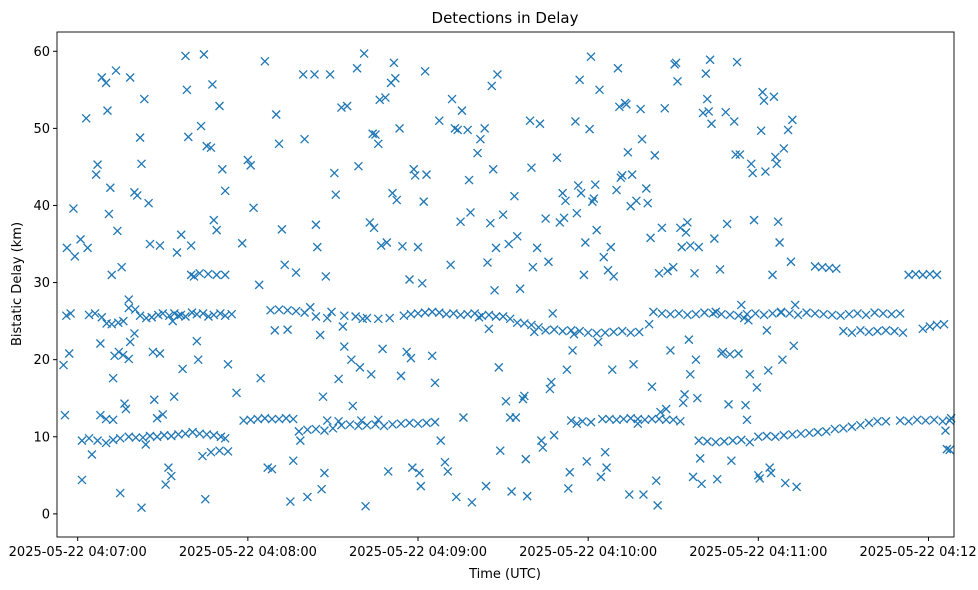  What do you see at coordinates (78, 552) in the screenshot?
I see `x-tick-label: 2025-05-22 04:07:00` at bounding box center [78, 552].